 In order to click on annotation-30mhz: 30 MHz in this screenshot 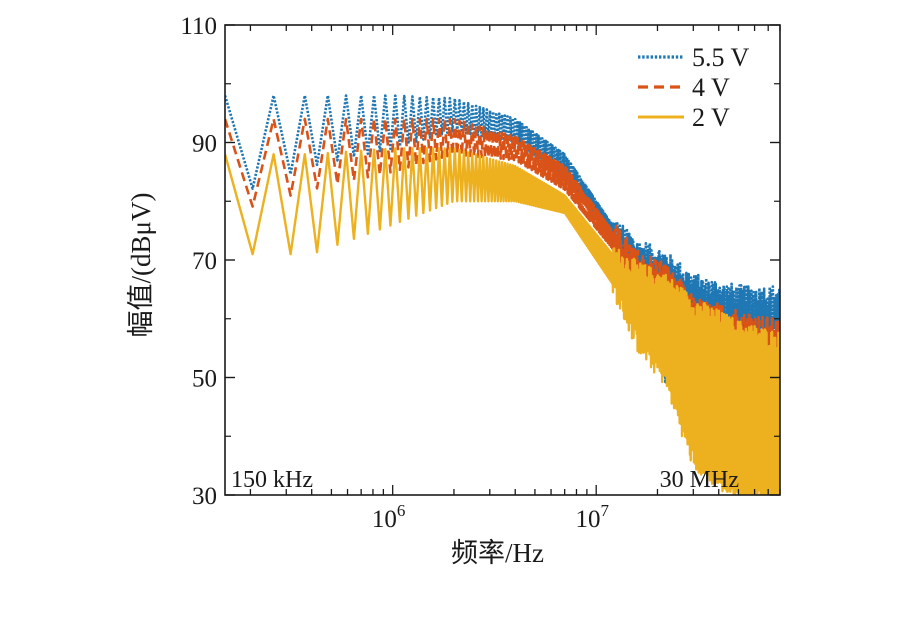, I will do `click(699, 480)`.